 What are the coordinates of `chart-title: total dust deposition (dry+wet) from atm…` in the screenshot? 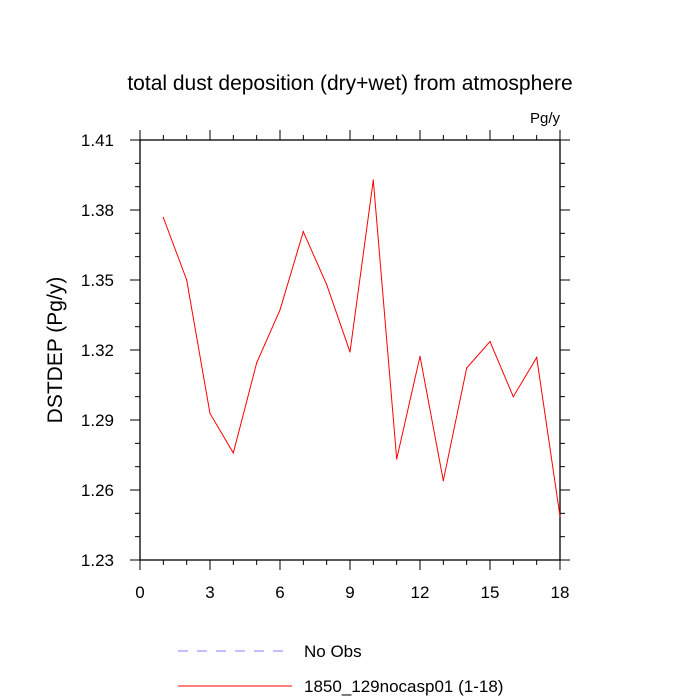 It's located at (349, 83).